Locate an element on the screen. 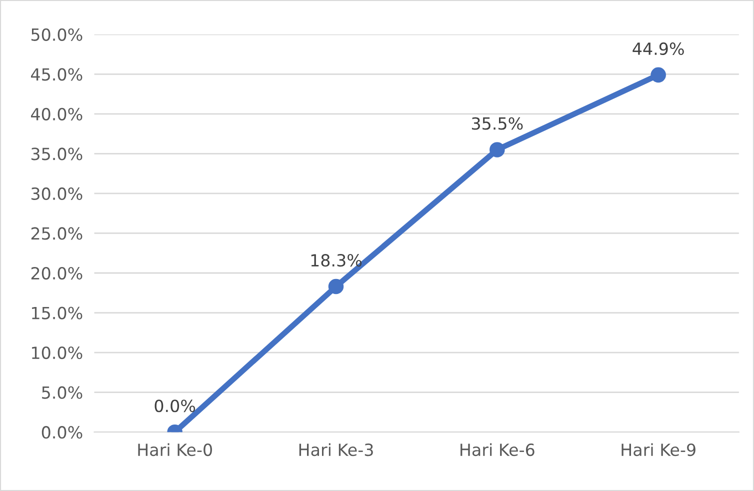  data-label: 0.0% is located at coordinates (175, 406).